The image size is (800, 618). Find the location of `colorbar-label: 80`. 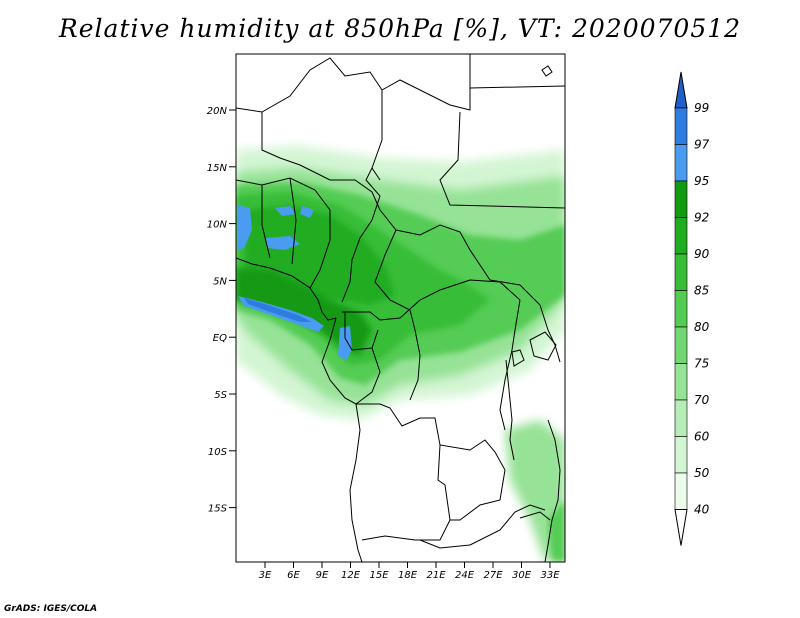

colorbar-label: 80 is located at coordinates (702, 327).